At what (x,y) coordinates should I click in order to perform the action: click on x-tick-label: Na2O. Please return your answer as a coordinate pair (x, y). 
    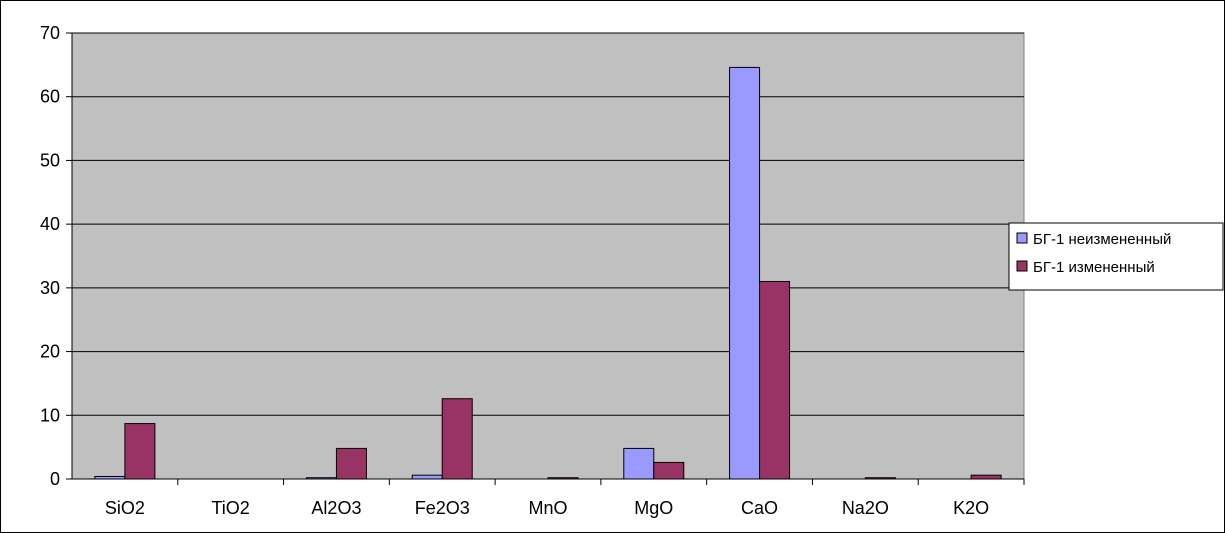
    Looking at the image, I should click on (865, 508).